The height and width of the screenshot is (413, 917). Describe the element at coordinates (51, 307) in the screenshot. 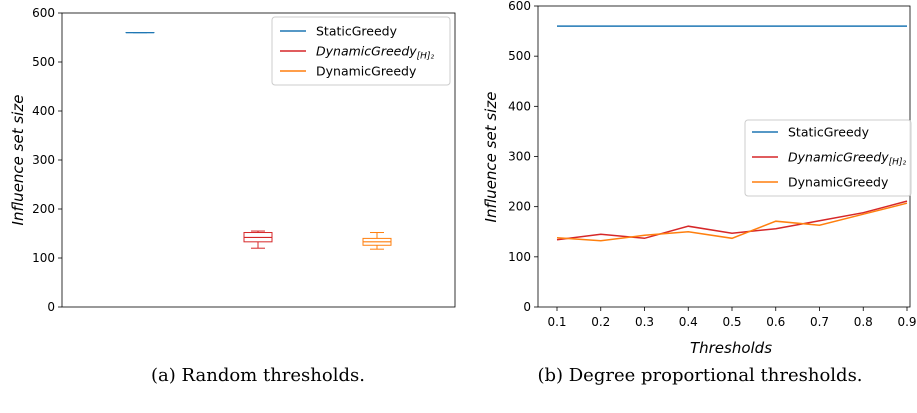

I see `a-ytick-label-0: 0` at that location.